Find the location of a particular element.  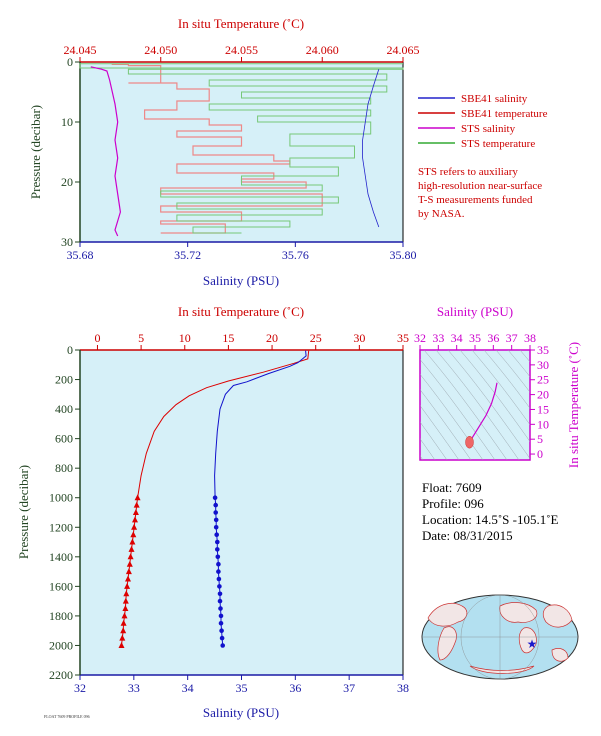

ts-right-axis-tick-label: 10 is located at coordinates (543, 424).